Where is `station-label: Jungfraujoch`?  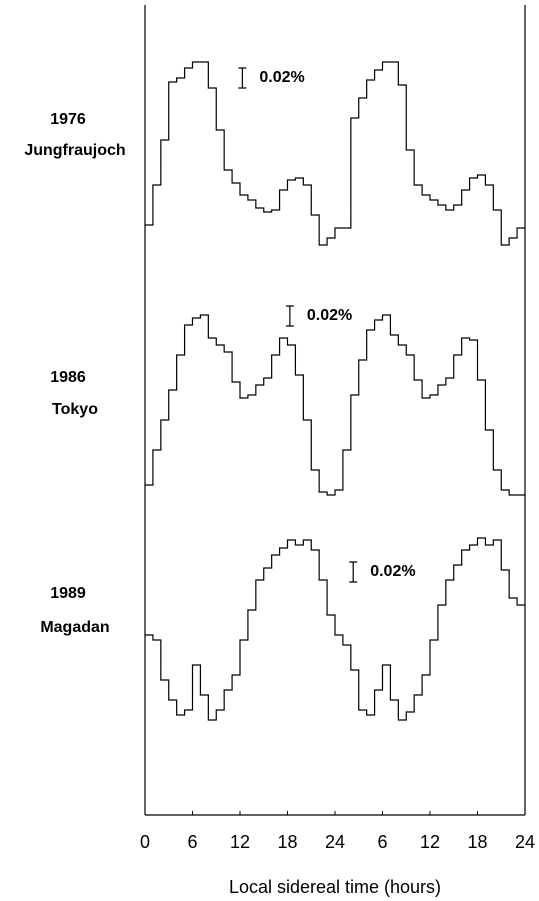 station-label: Jungfraujoch is located at coordinates (74, 150).